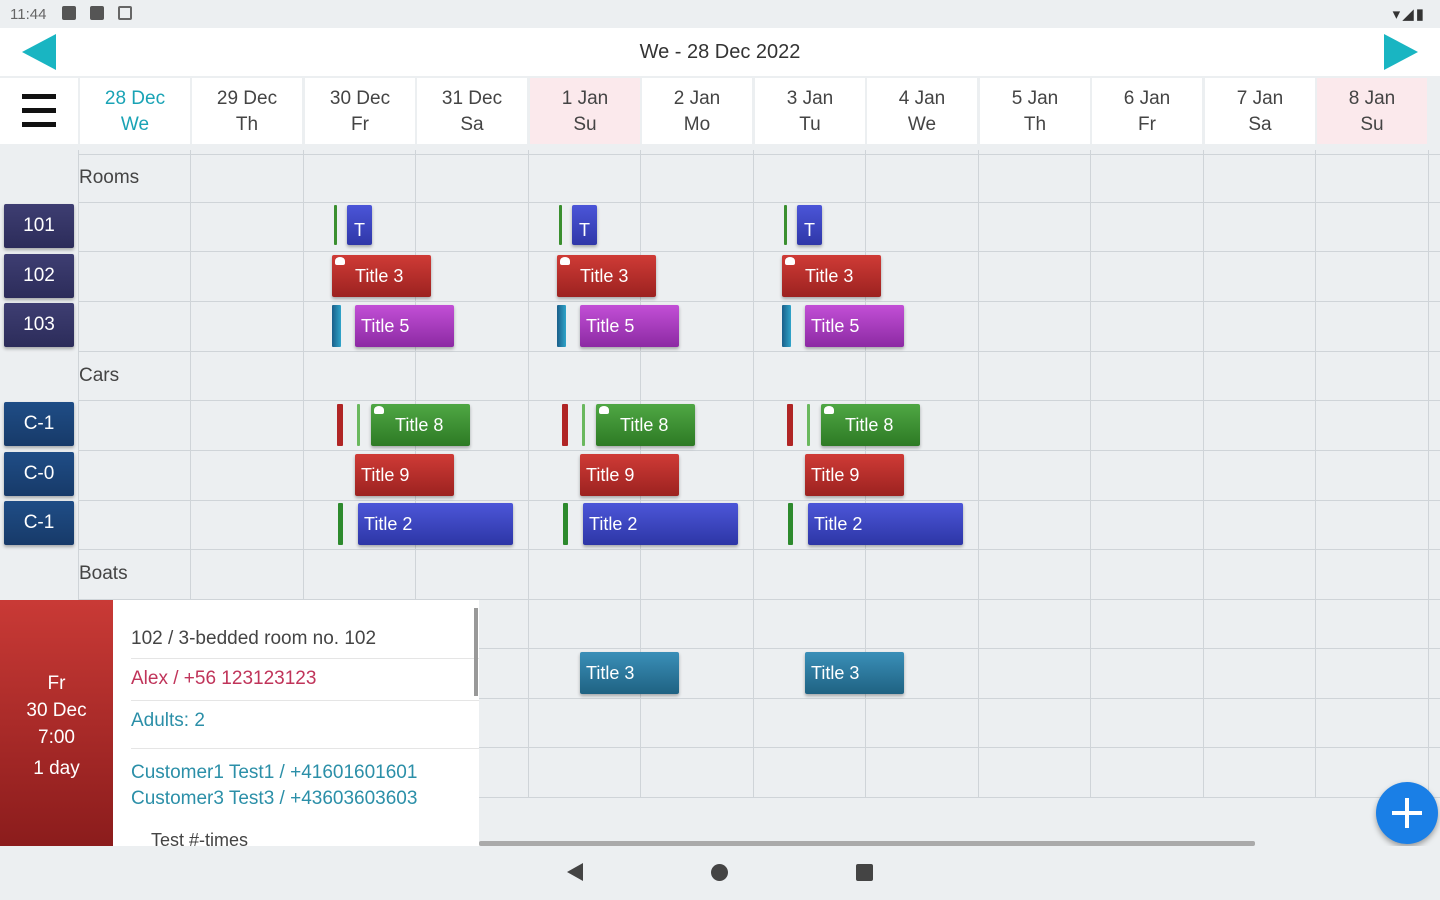 The image size is (1440, 900). I want to click on day-date: 5 Jan, so click(1035, 98).